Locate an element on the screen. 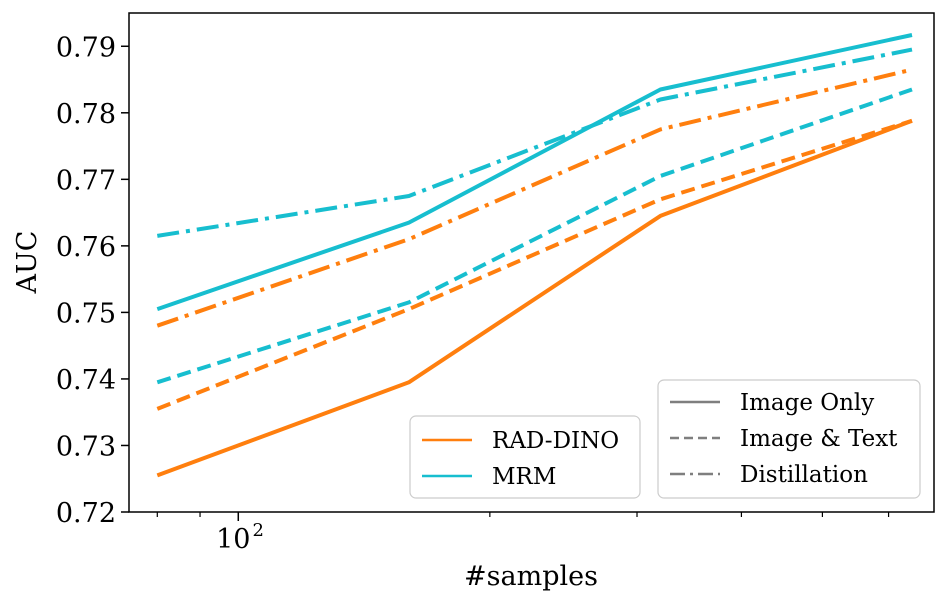  y-tick-label: 0.76 is located at coordinates (86, 247).